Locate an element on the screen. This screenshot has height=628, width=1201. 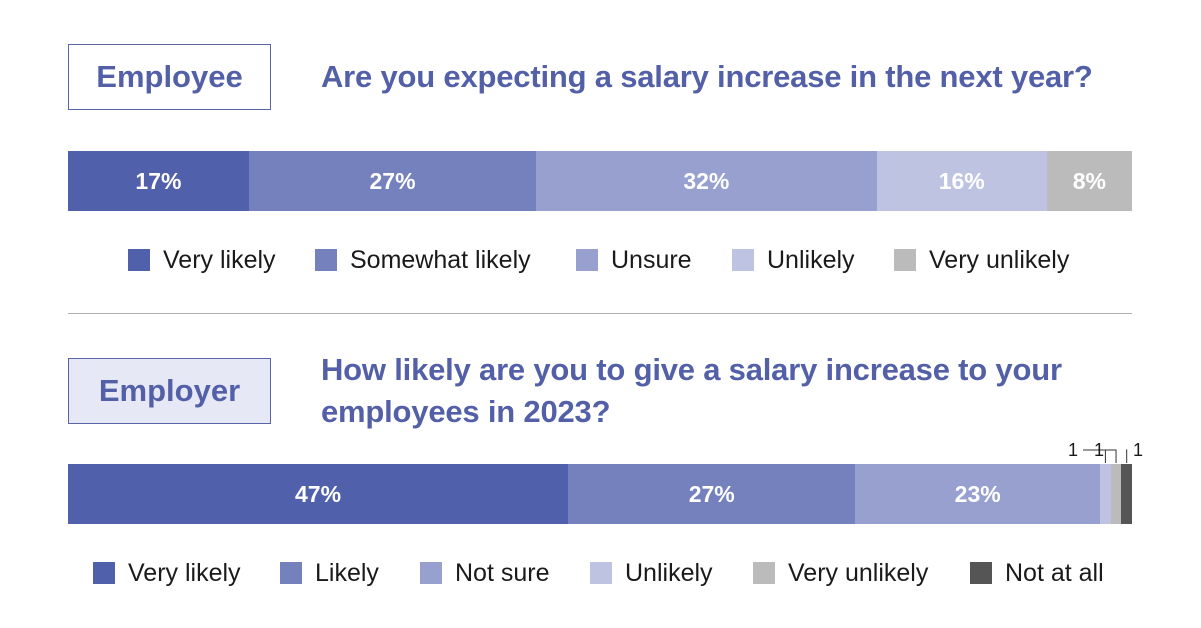
bar-segment-very-unlikely: 8% is located at coordinates (1089, 181).